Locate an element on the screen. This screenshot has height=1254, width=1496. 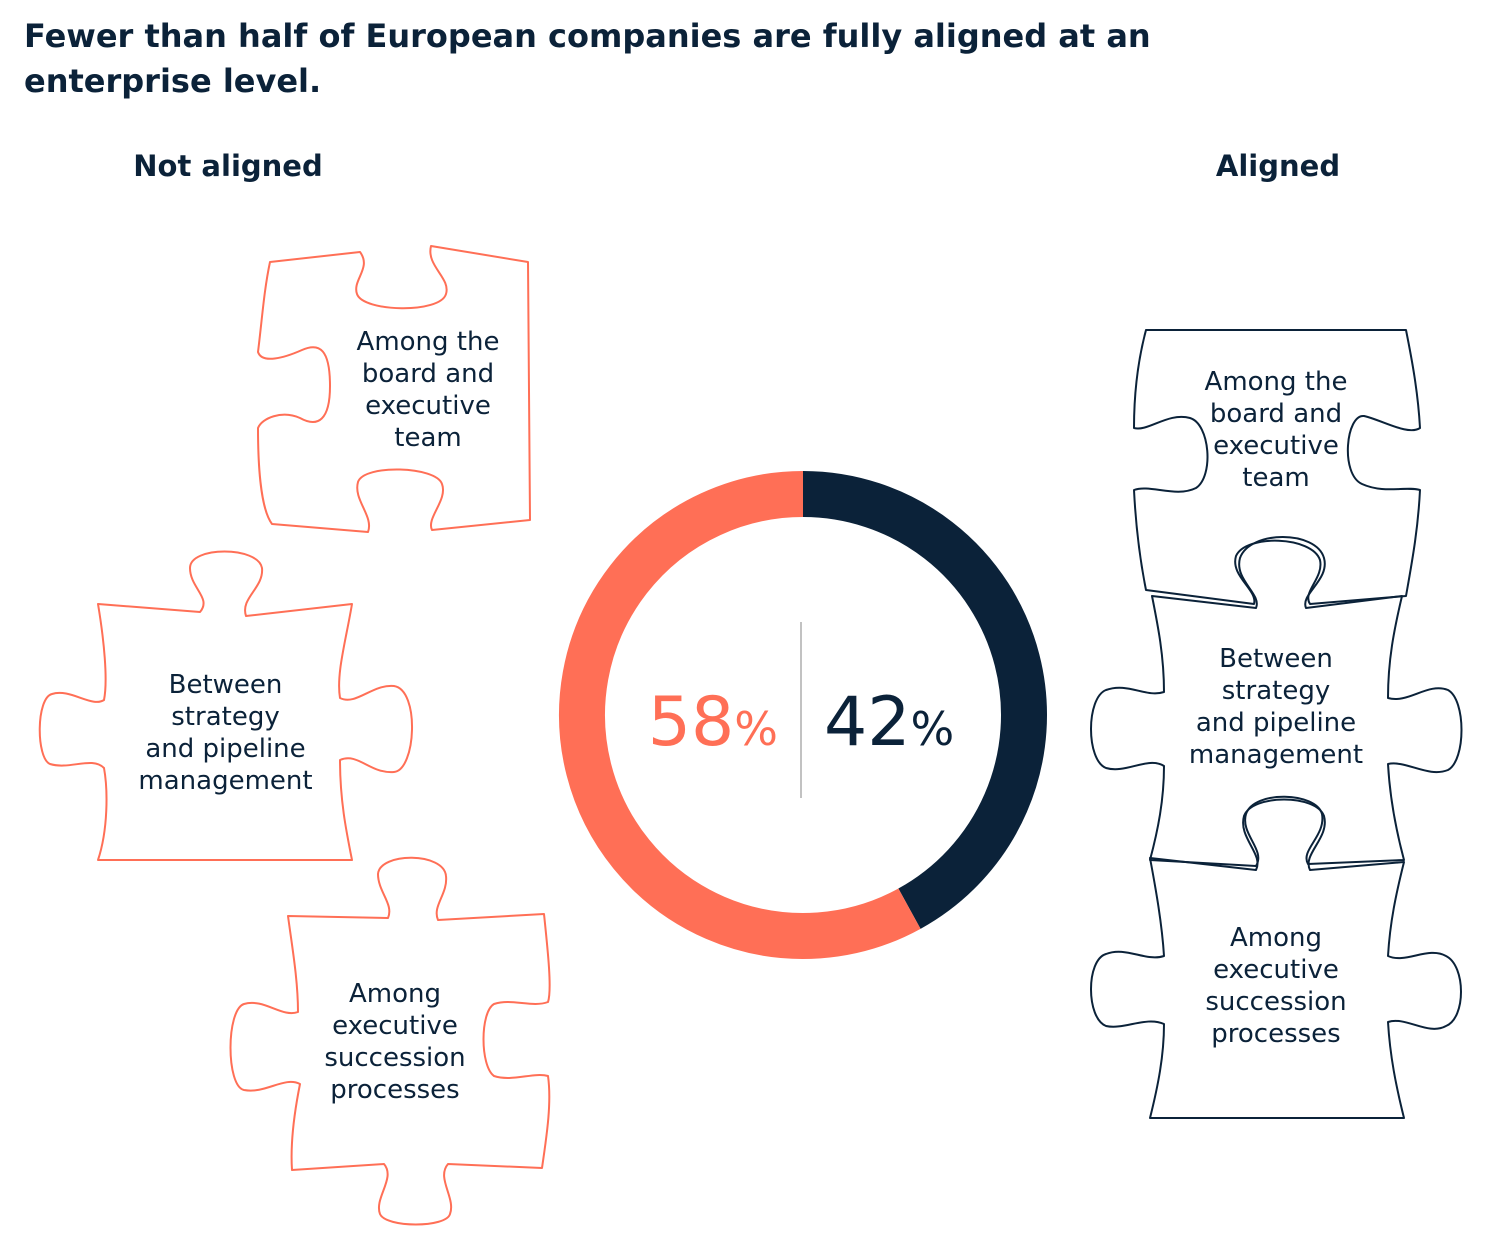
puzzle-piece-not-aligned-board is located at coordinates (394, 389).